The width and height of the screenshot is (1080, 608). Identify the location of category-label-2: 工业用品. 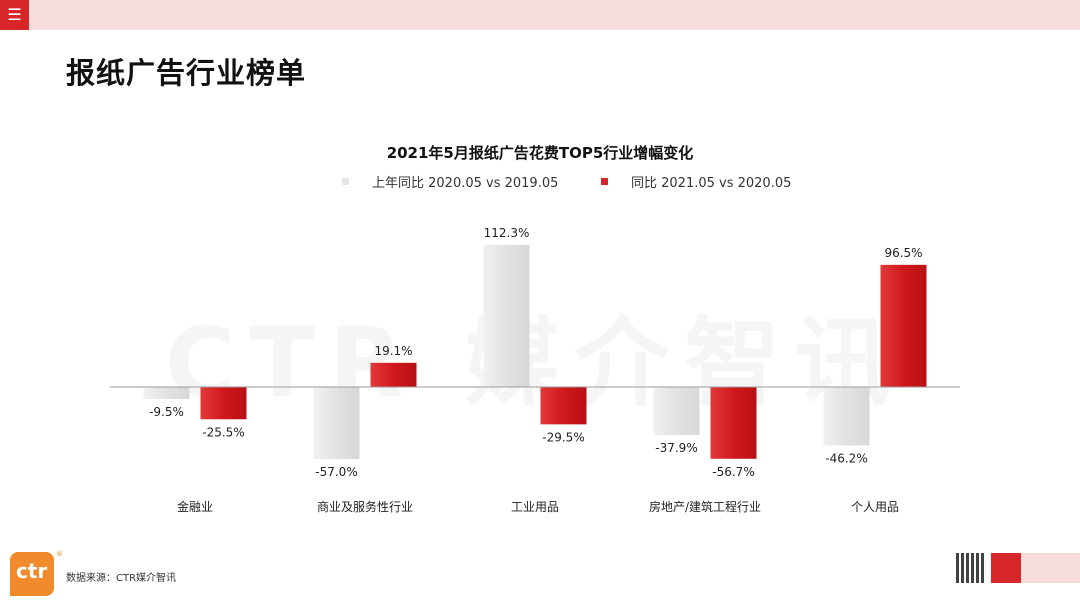
(535, 507).